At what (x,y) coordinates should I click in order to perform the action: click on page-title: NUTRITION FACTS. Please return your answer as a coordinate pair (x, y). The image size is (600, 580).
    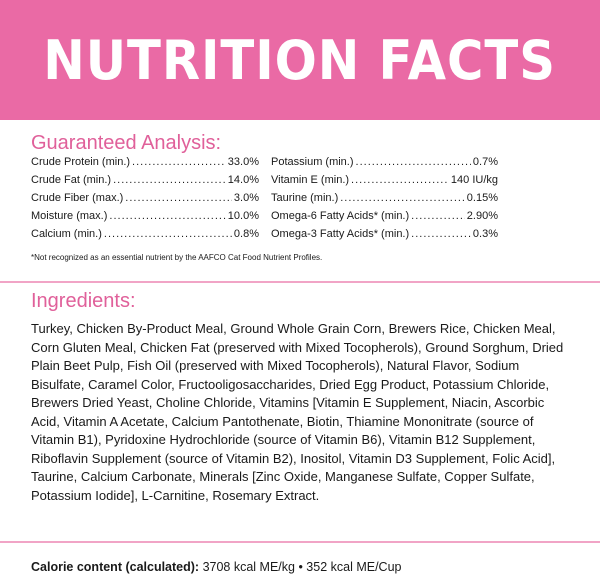
    Looking at the image, I should click on (300, 60).